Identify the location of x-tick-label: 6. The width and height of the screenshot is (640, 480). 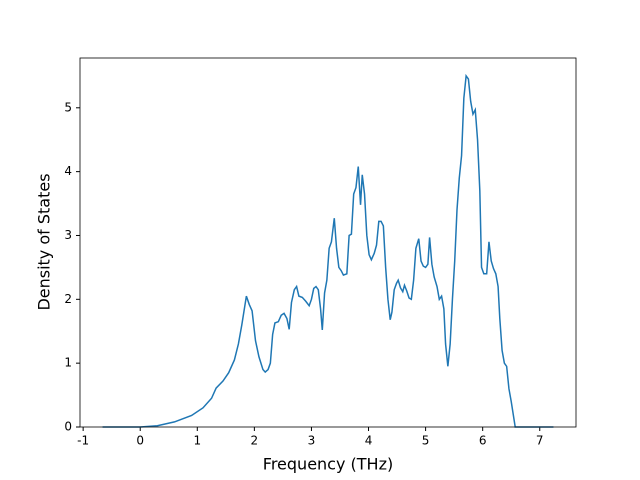
(483, 441).